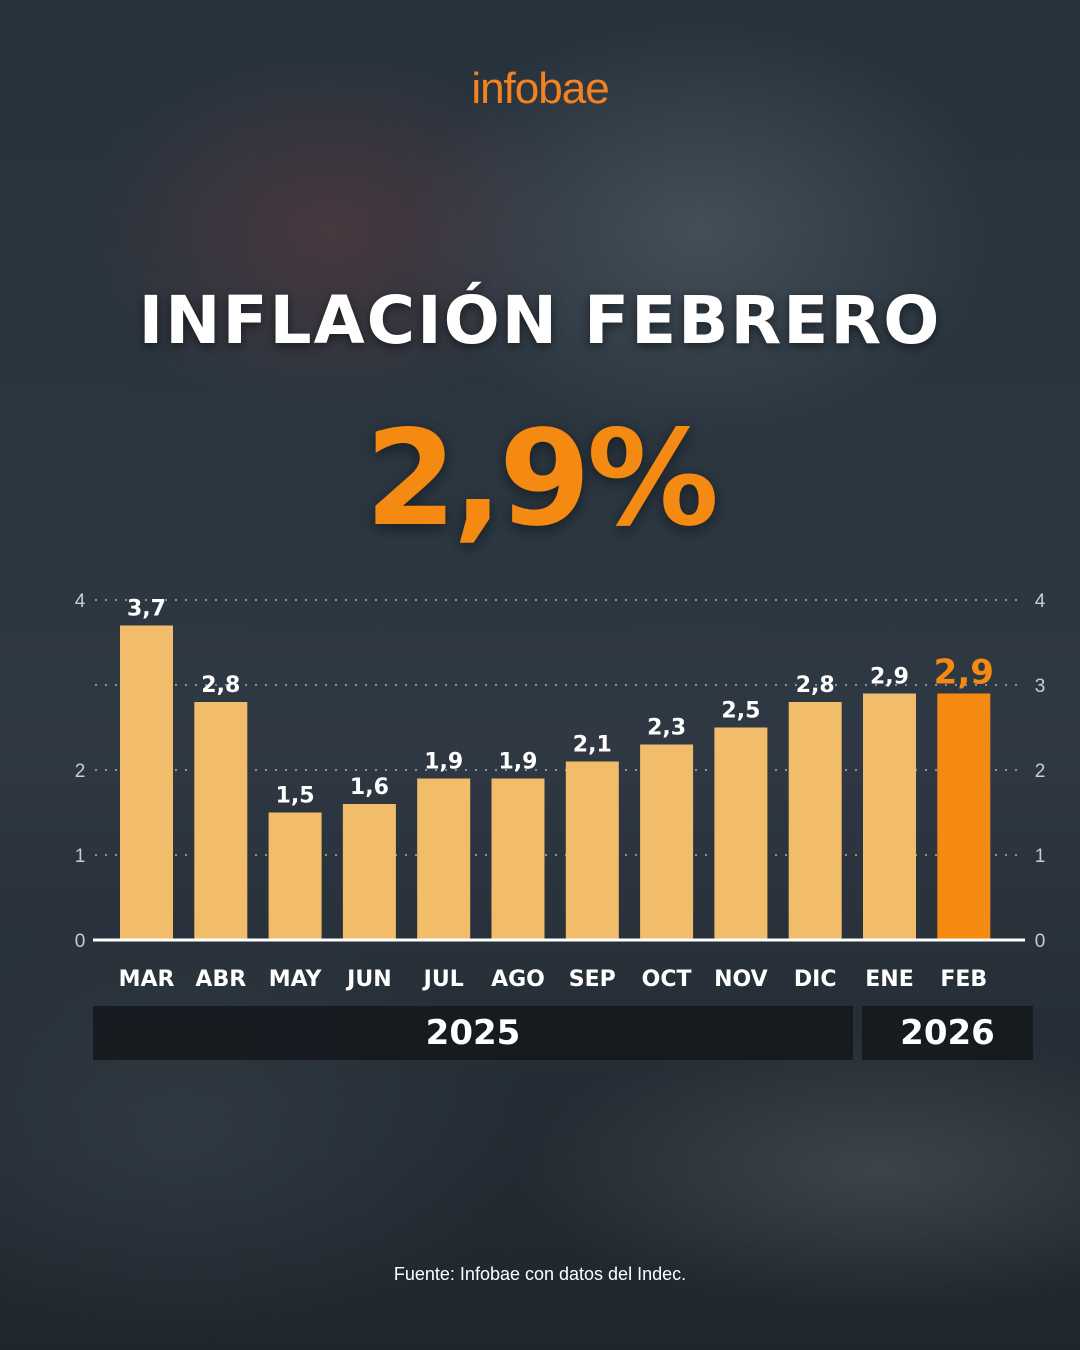 This screenshot has width=1080, height=1350. I want to click on value-label-ago: 1,9, so click(518, 762).